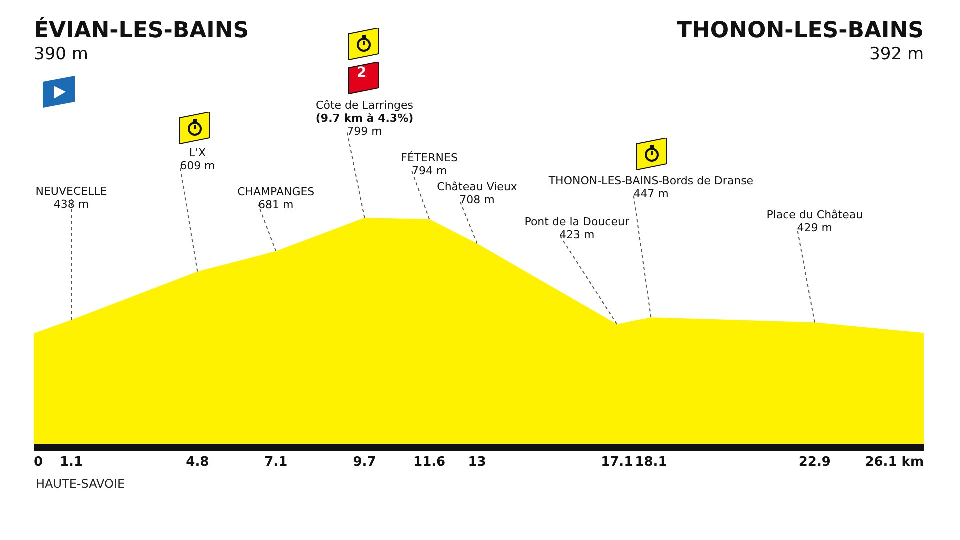 Image resolution: width=960 pixels, height=540 pixels. Describe the element at coordinates (477, 187) in the screenshot. I see `annotation: Château Vieux` at that location.